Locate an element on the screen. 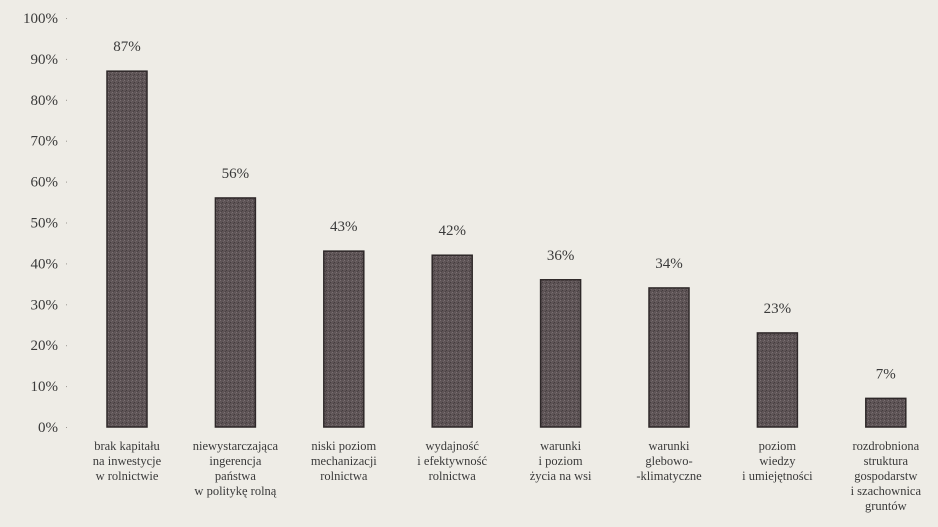  category-label-line: niewystarczająca is located at coordinates (236, 446).